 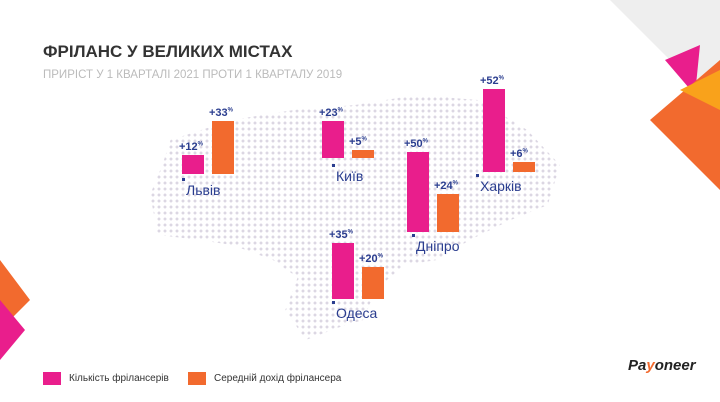 I want to click on data-label: +23%, so click(x=331, y=113).